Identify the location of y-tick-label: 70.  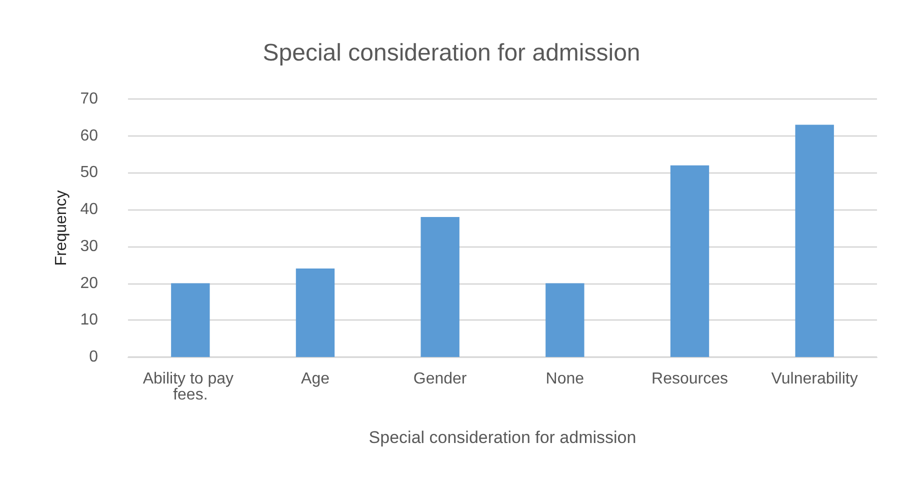
(89, 99).